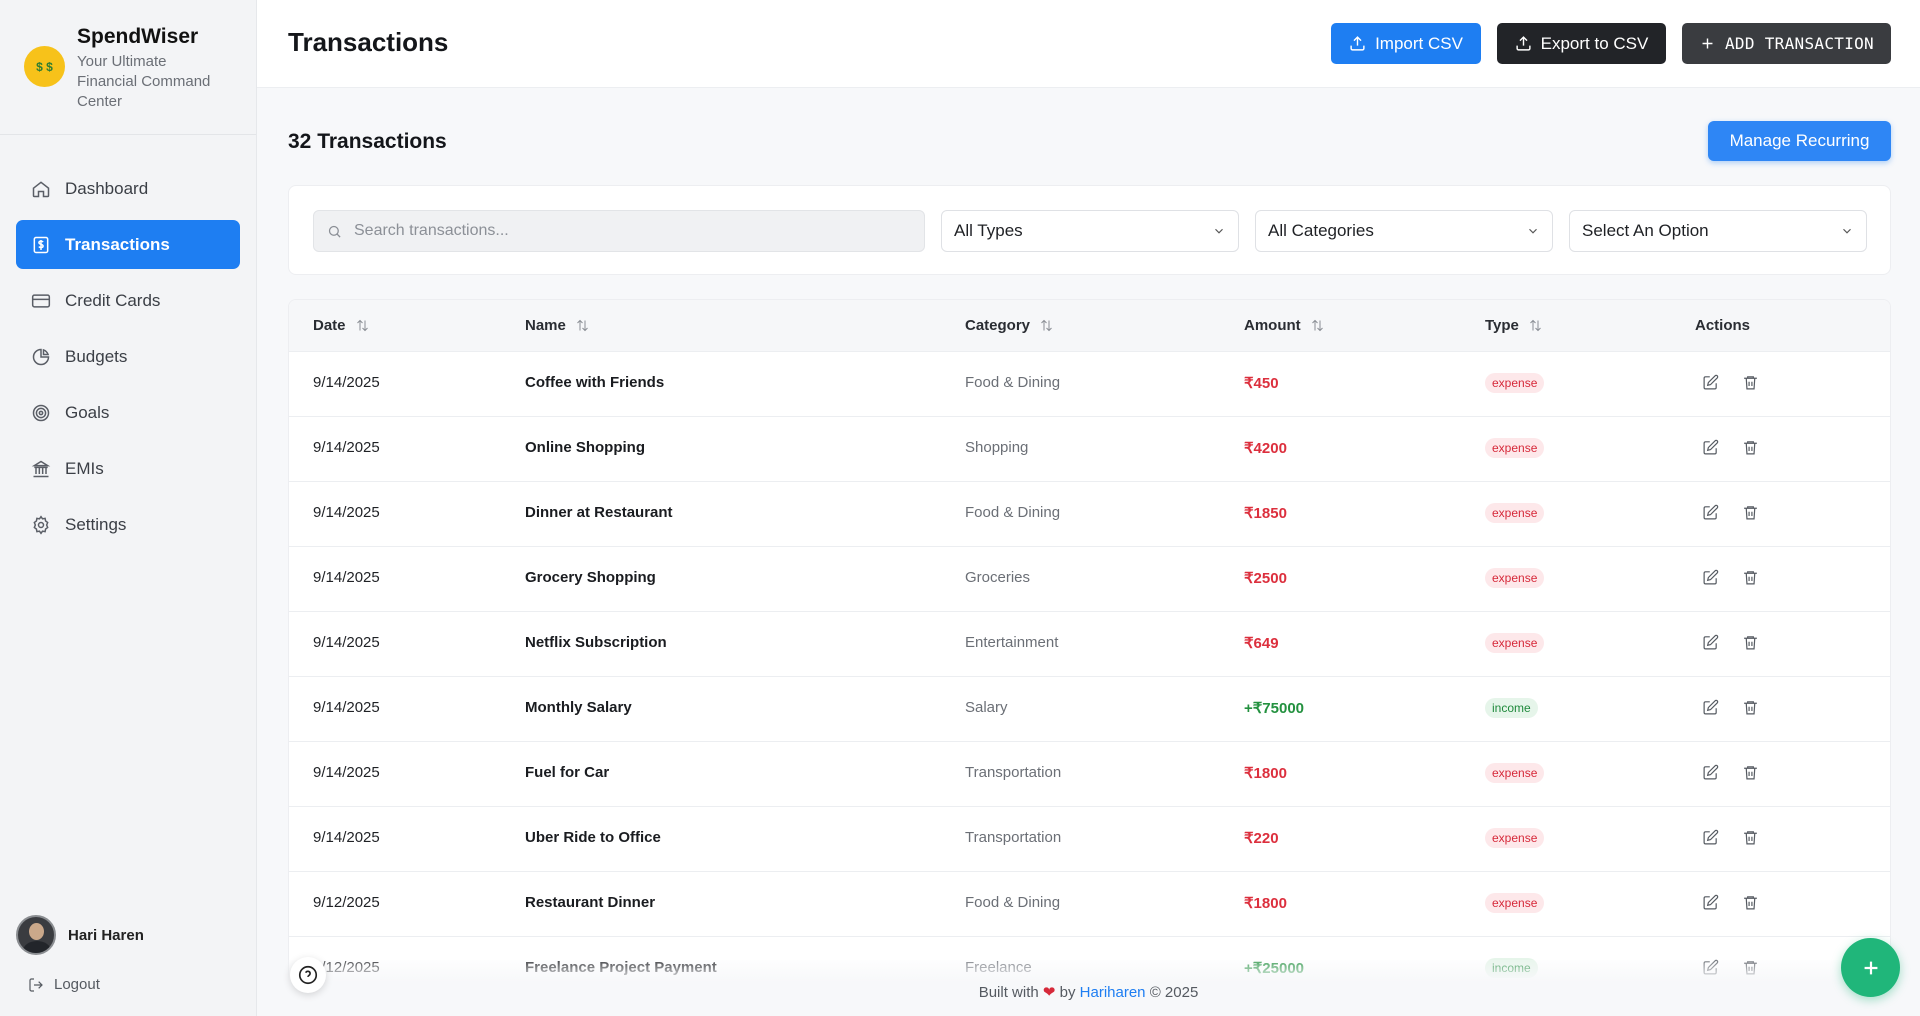 The image size is (1920, 1016). Describe the element at coordinates (545, 325) in the screenshot. I see `column-label: Name` at that location.